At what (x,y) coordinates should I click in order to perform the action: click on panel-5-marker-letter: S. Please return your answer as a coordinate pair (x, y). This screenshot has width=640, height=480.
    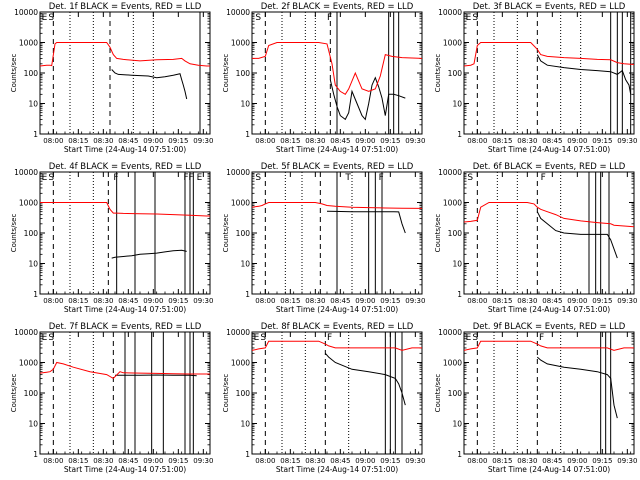
    Looking at the image, I should click on (258, 178).